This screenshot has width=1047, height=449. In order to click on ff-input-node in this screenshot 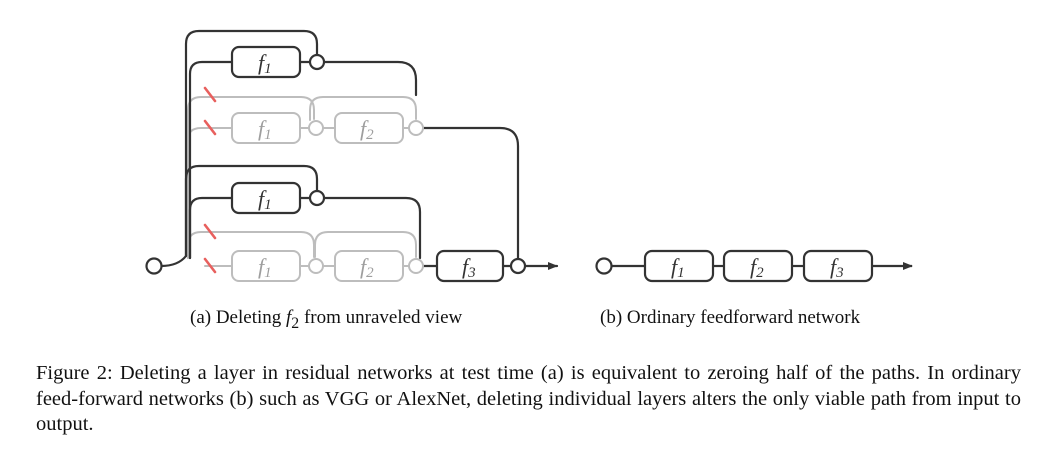, I will do `click(604, 266)`.